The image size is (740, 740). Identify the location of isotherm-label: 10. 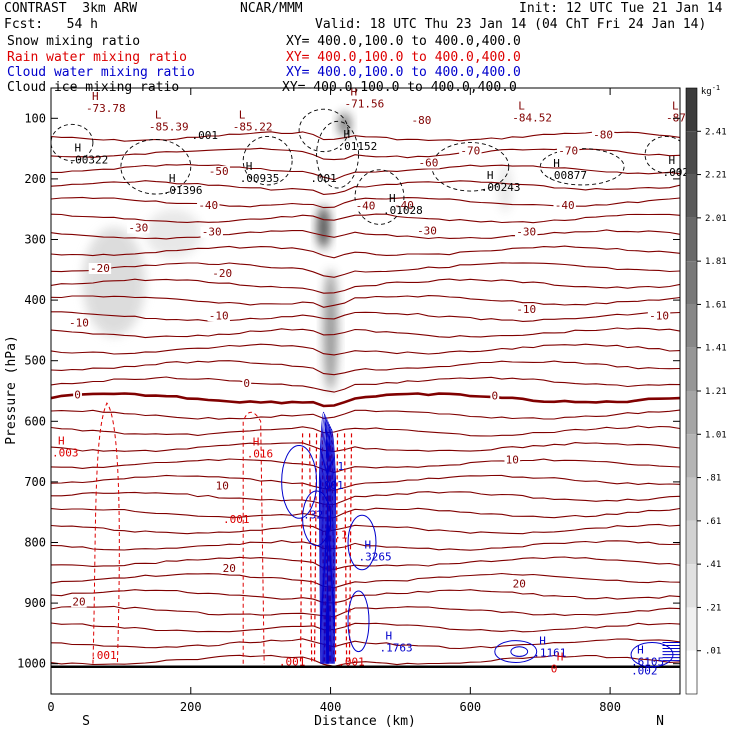
(222, 486).